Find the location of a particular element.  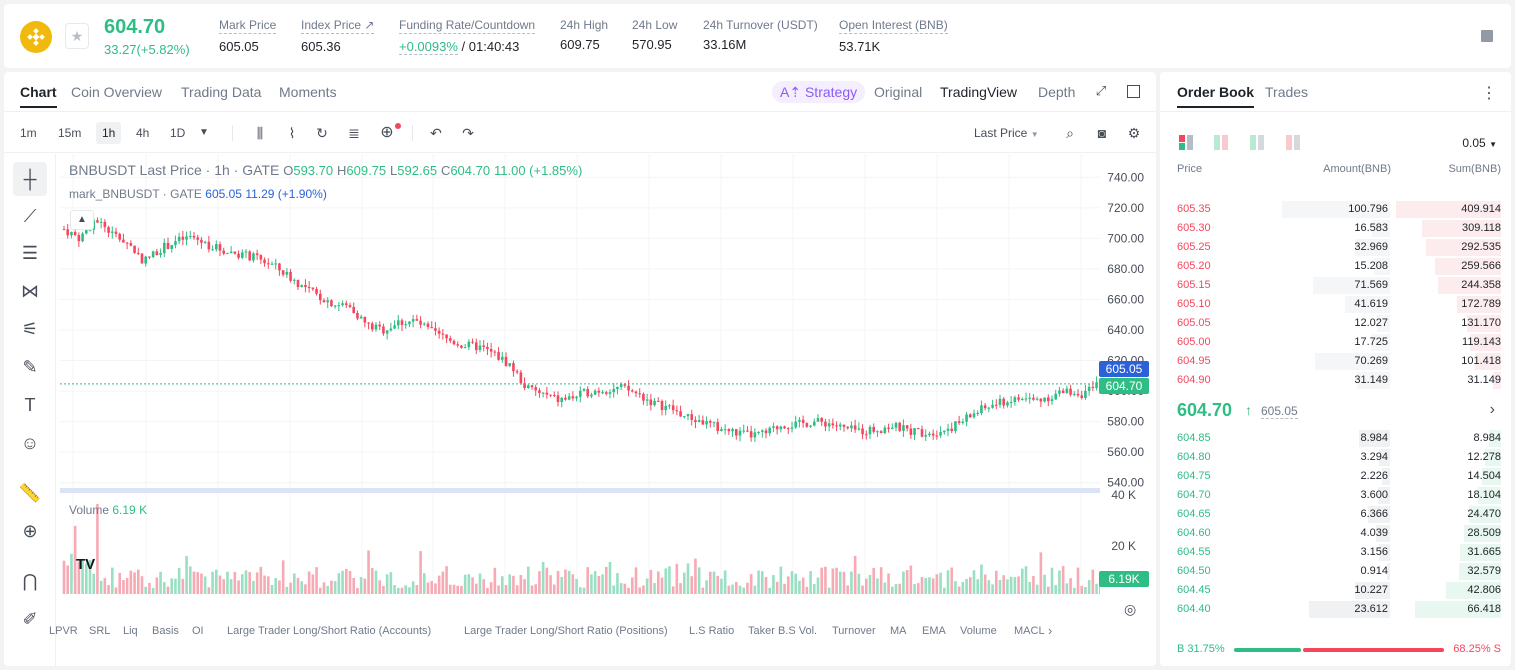

ask-row: 604.95 70.269 101.418 is located at coordinates (1335, 361).